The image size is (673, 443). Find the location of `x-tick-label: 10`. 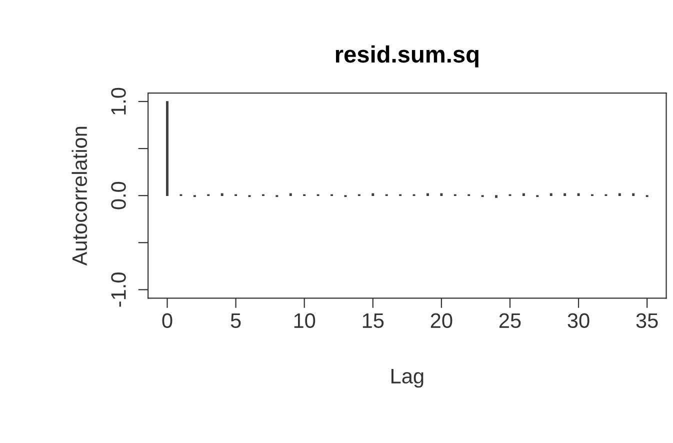

x-tick-label: 10 is located at coordinates (305, 320).